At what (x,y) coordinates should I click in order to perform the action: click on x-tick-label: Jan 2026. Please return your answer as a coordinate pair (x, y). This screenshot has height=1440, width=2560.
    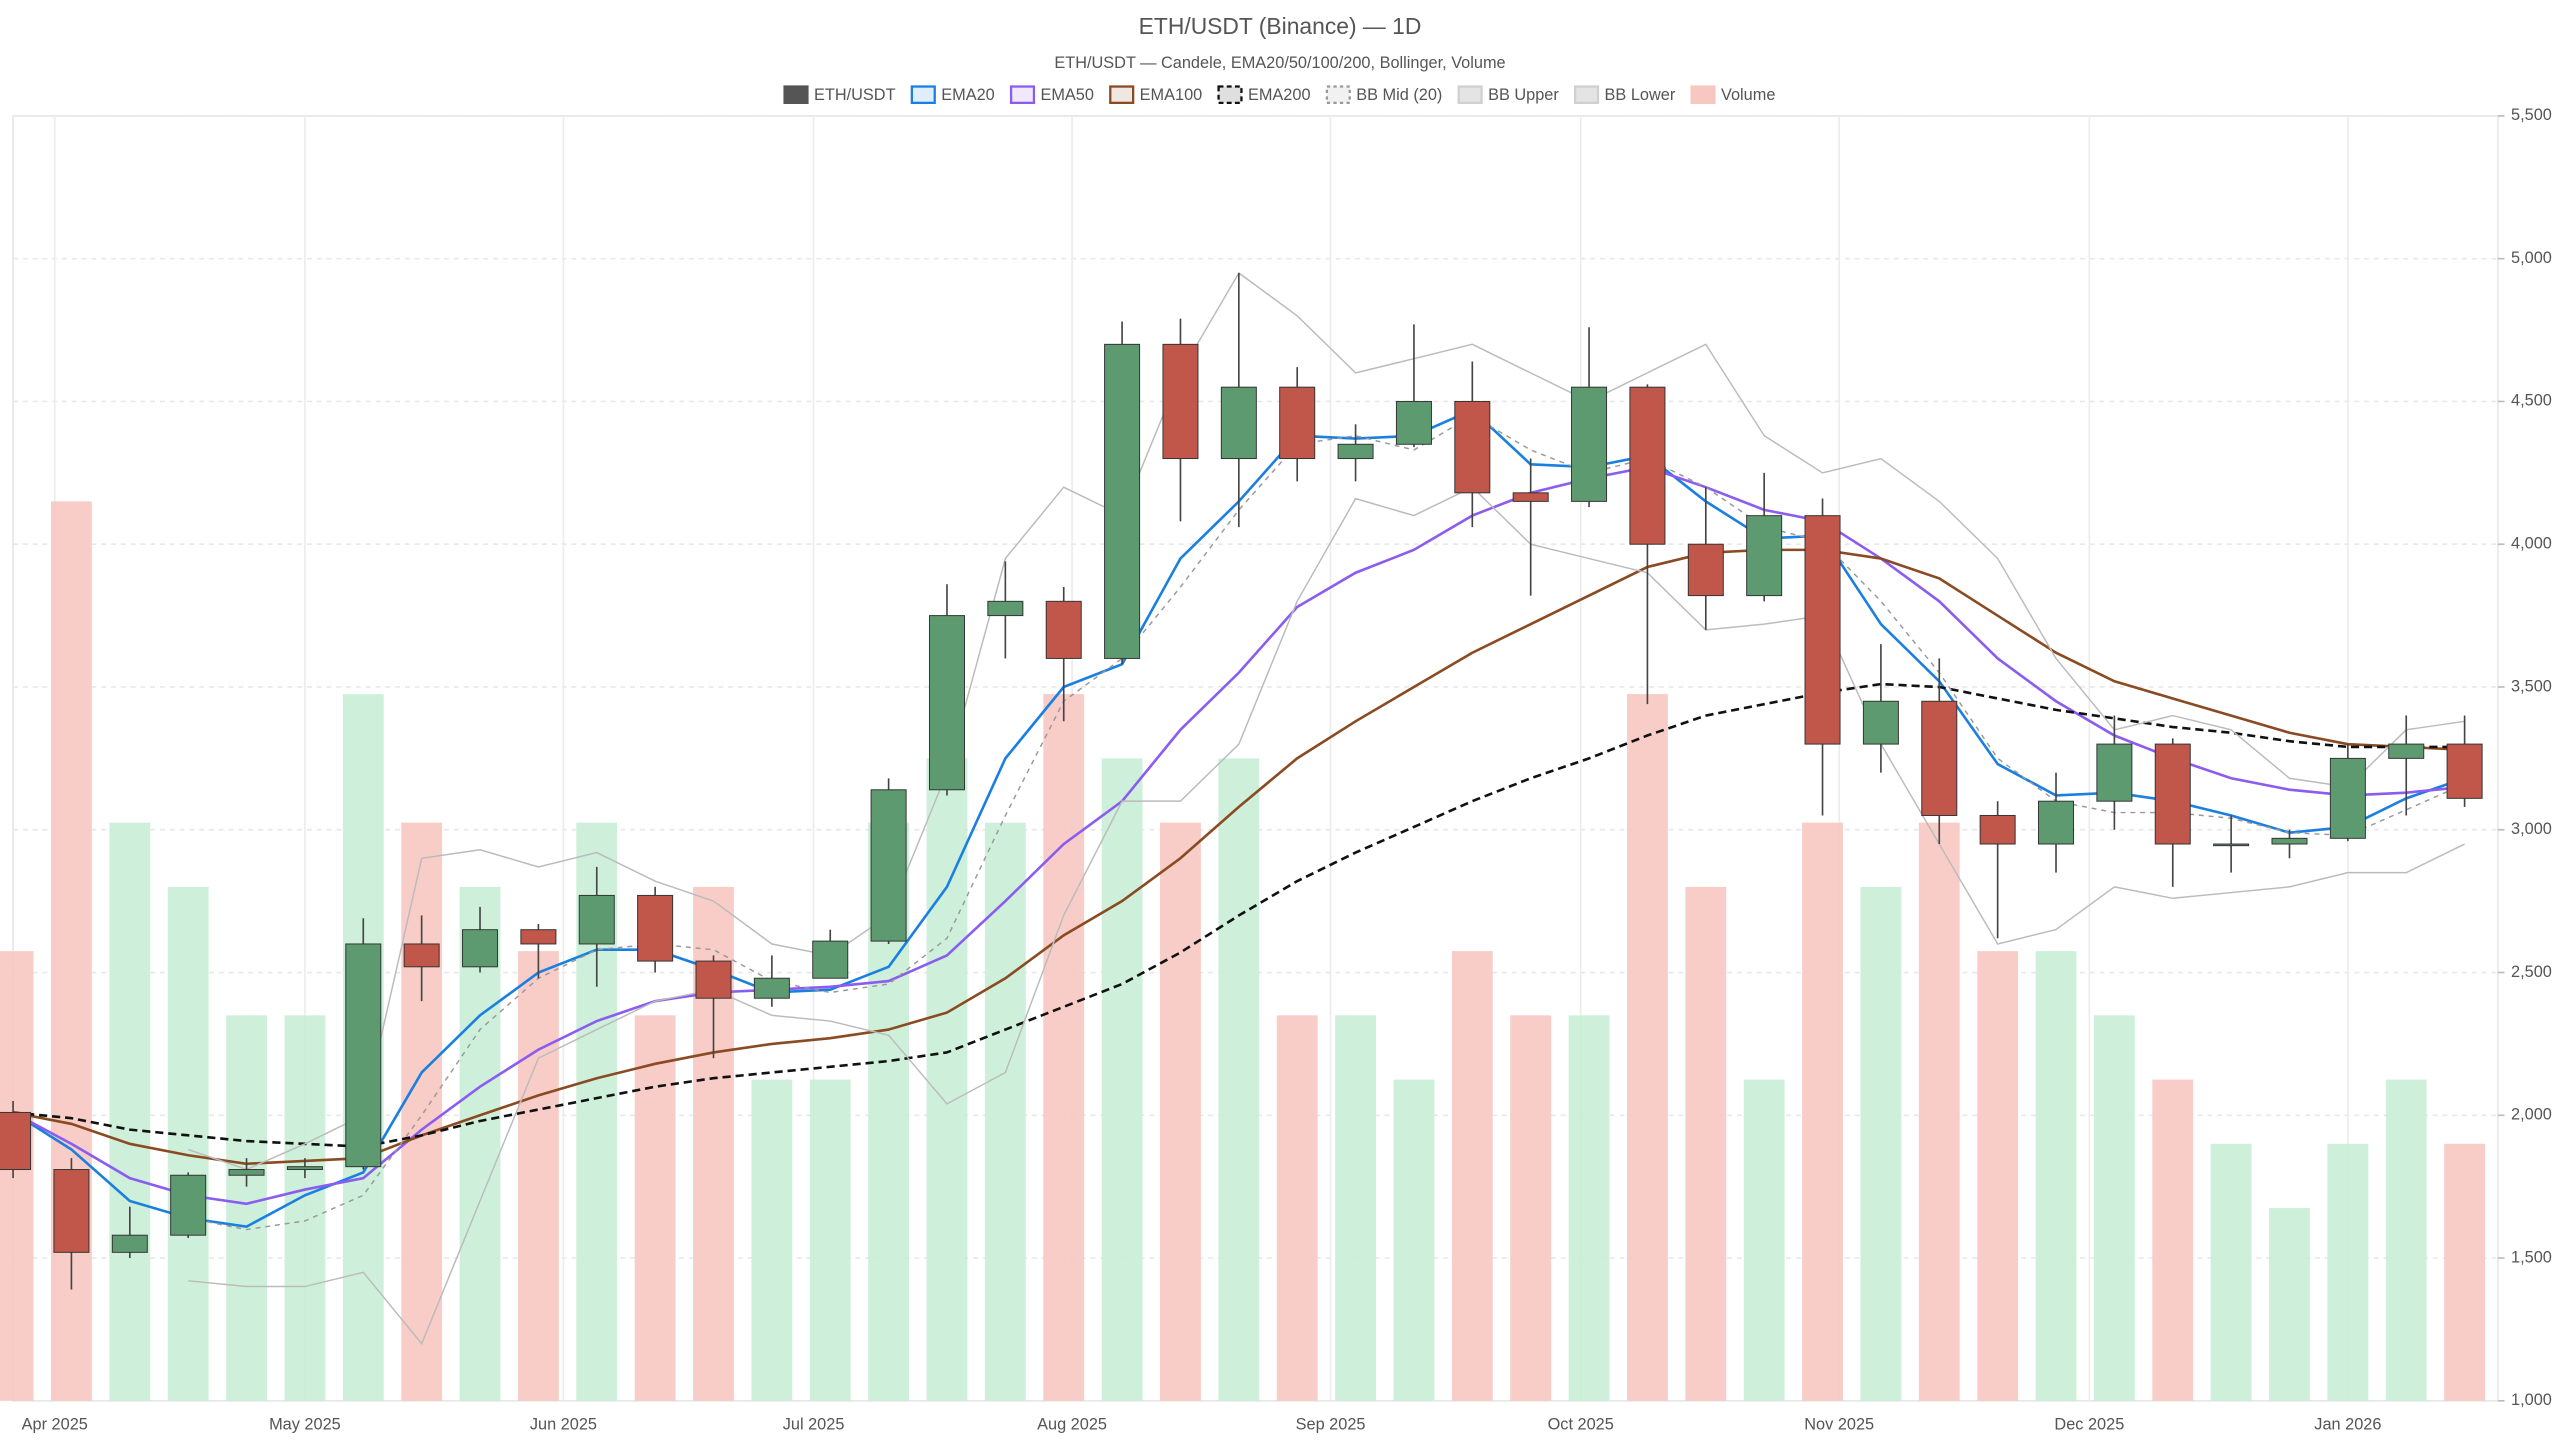
    Looking at the image, I should click on (2347, 1425).